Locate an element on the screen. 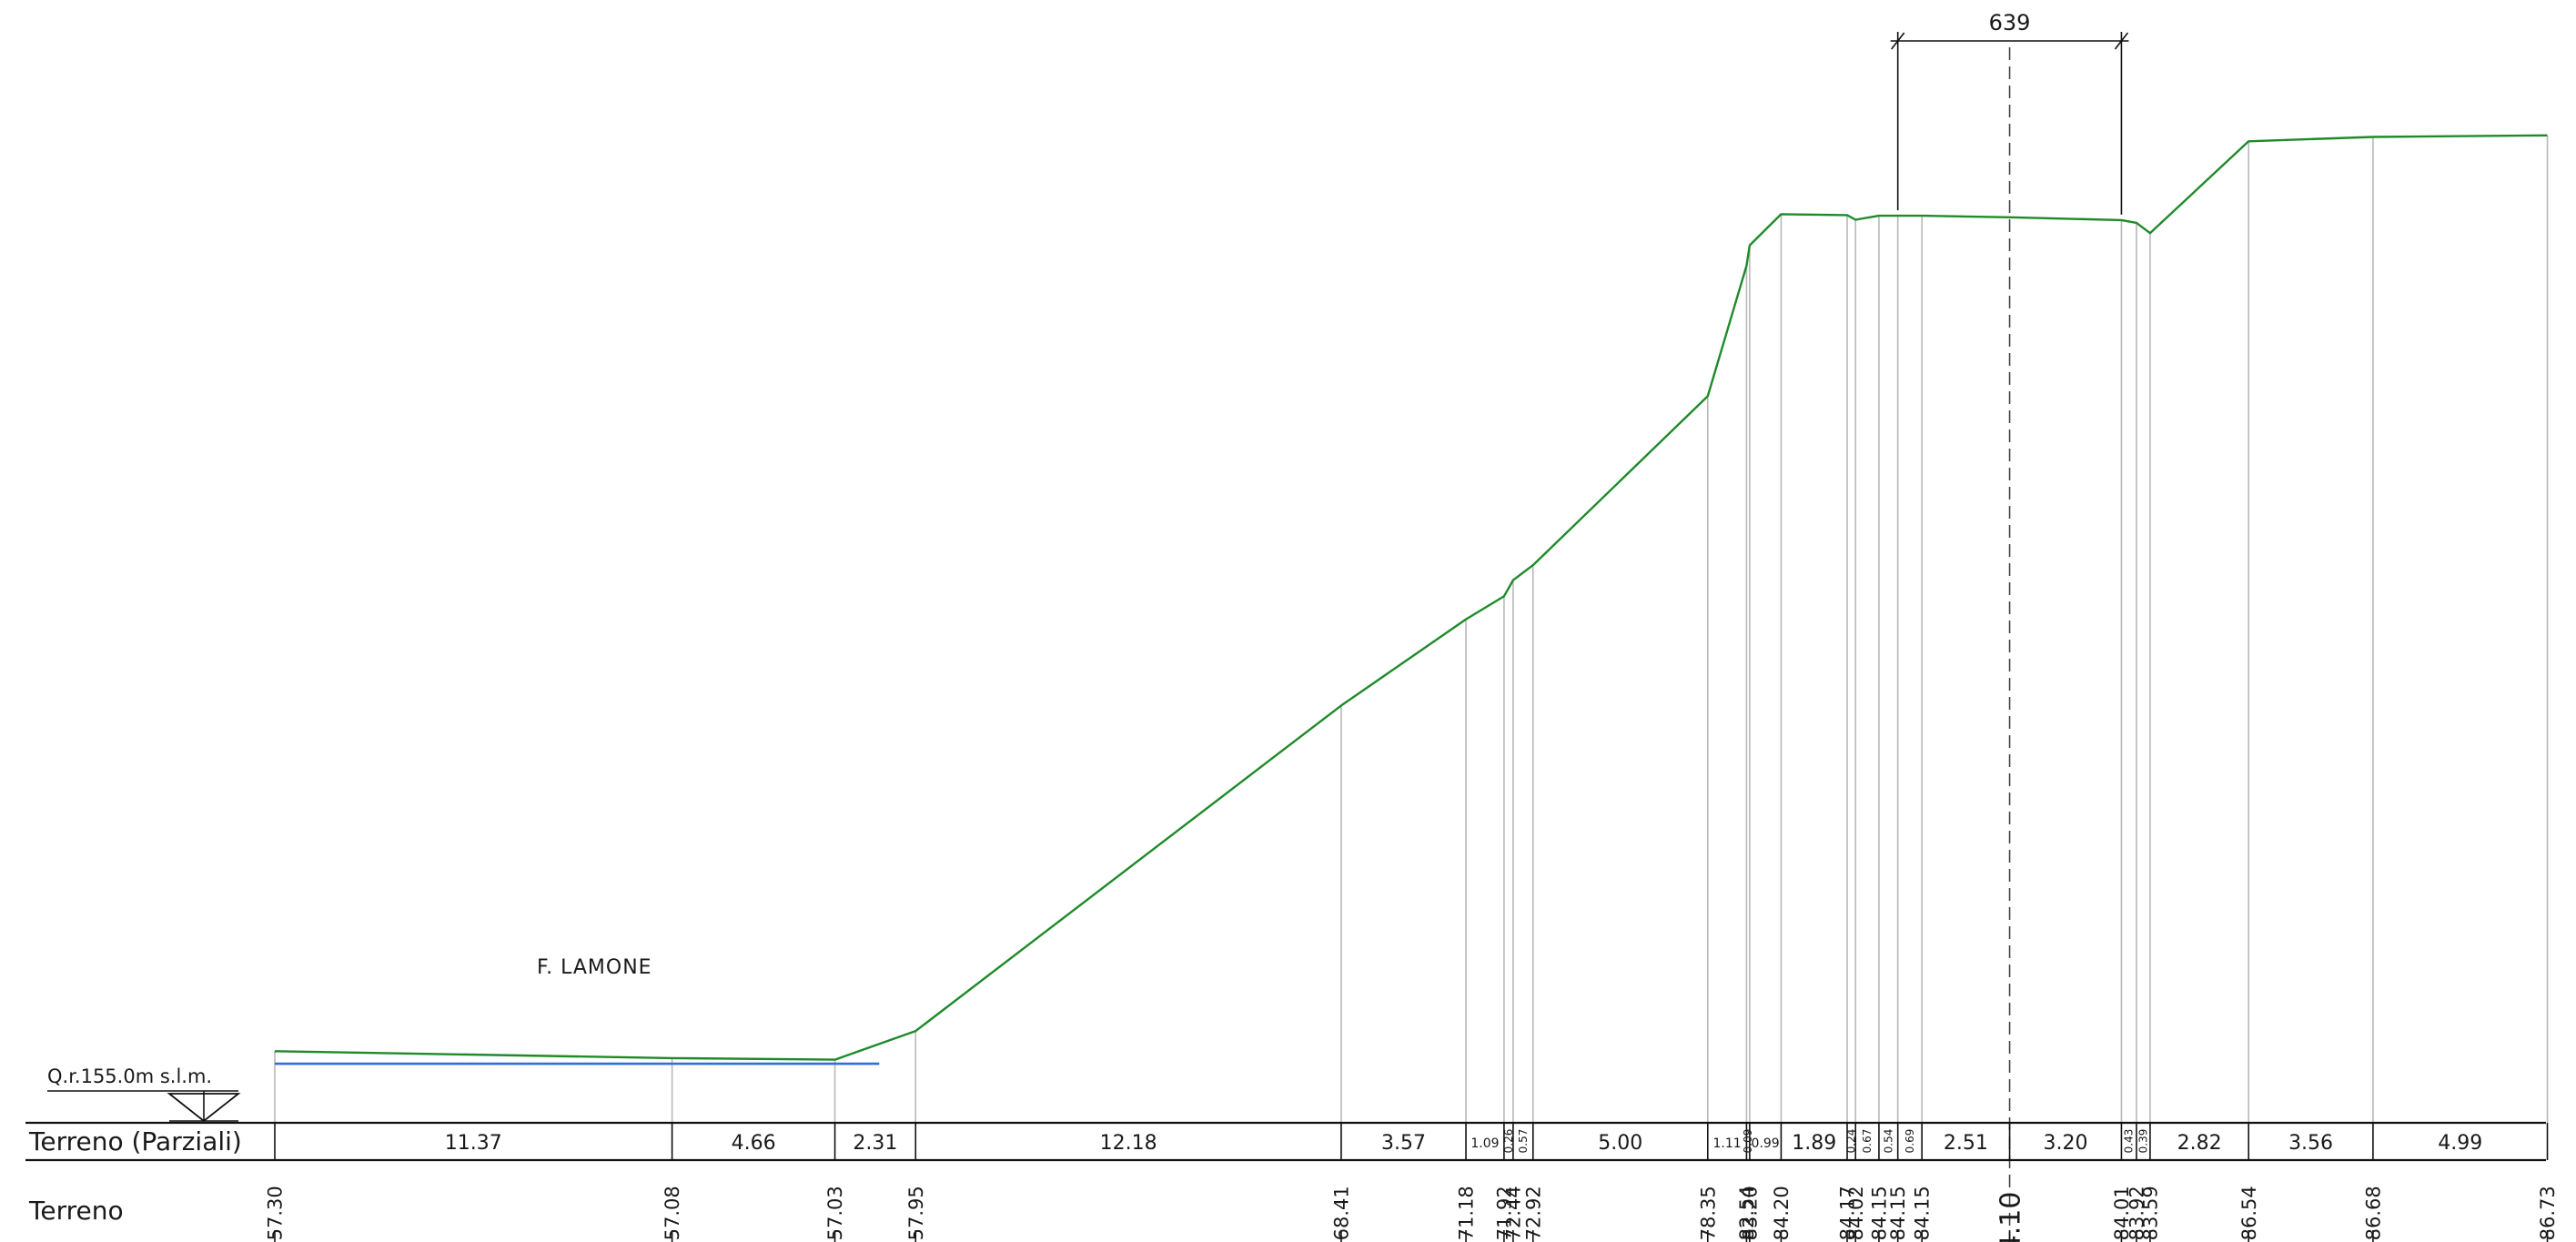 The image size is (2576, 1242). partial-distance: 0.09 is located at coordinates (1748, 1141).